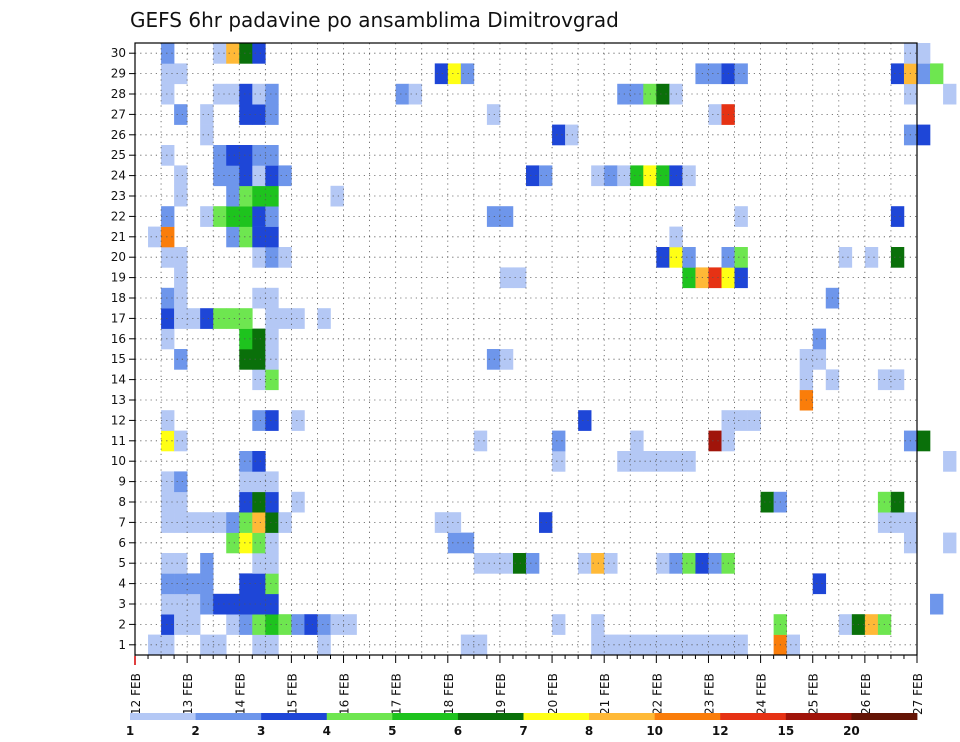  What do you see at coordinates (122, 624) in the screenshot?
I see `y-tick-label: 2` at bounding box center [122, 624].